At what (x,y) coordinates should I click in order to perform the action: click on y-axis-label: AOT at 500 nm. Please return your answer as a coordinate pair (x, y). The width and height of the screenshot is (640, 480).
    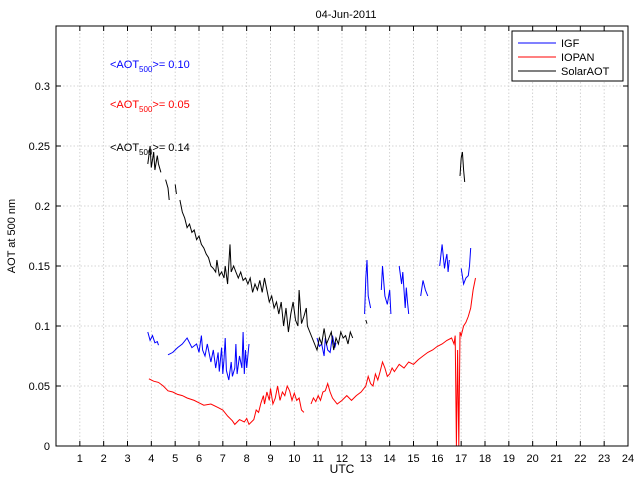
    Looking at the image, I should click on (12, 236).